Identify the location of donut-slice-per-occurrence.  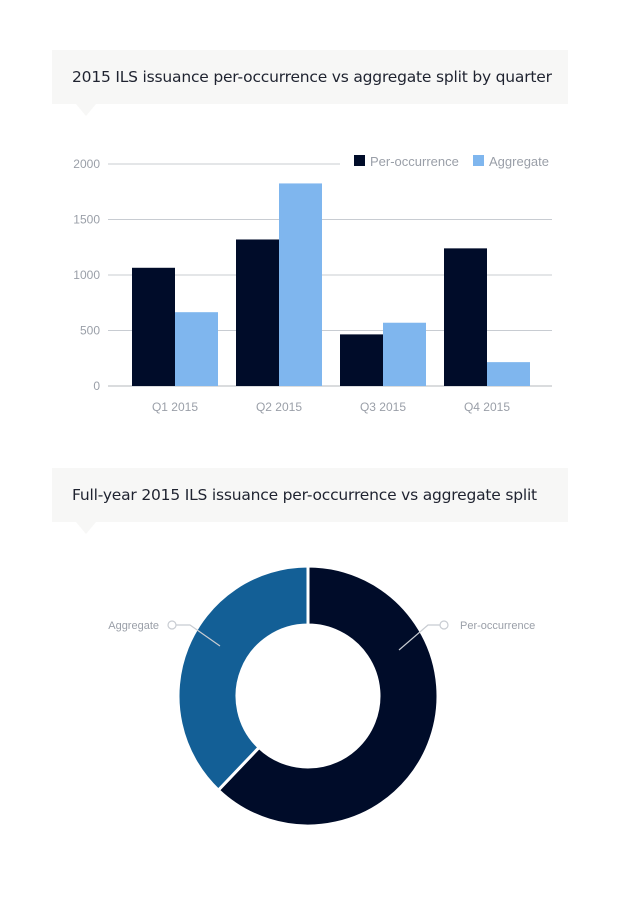
(328, 696).